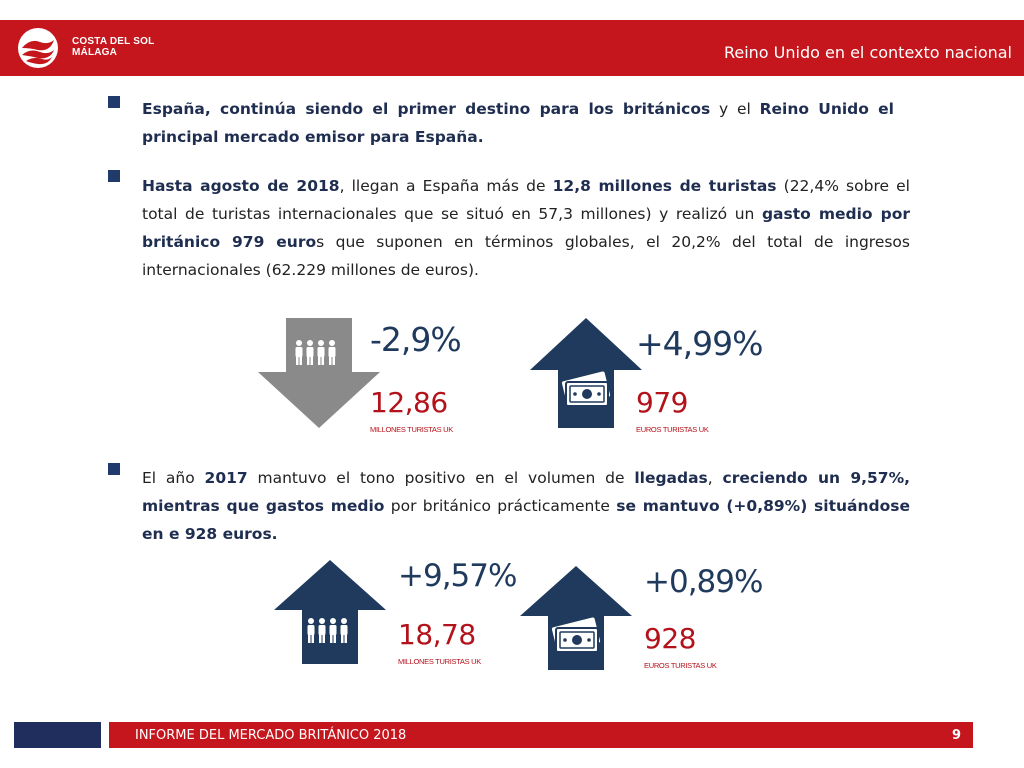 This screenshot has width=1024, height=768. Describe the element at coordinates (672, 429) in the screenshot. I see `spending-label-2018: EUROS TURISTAS UK` at that location.